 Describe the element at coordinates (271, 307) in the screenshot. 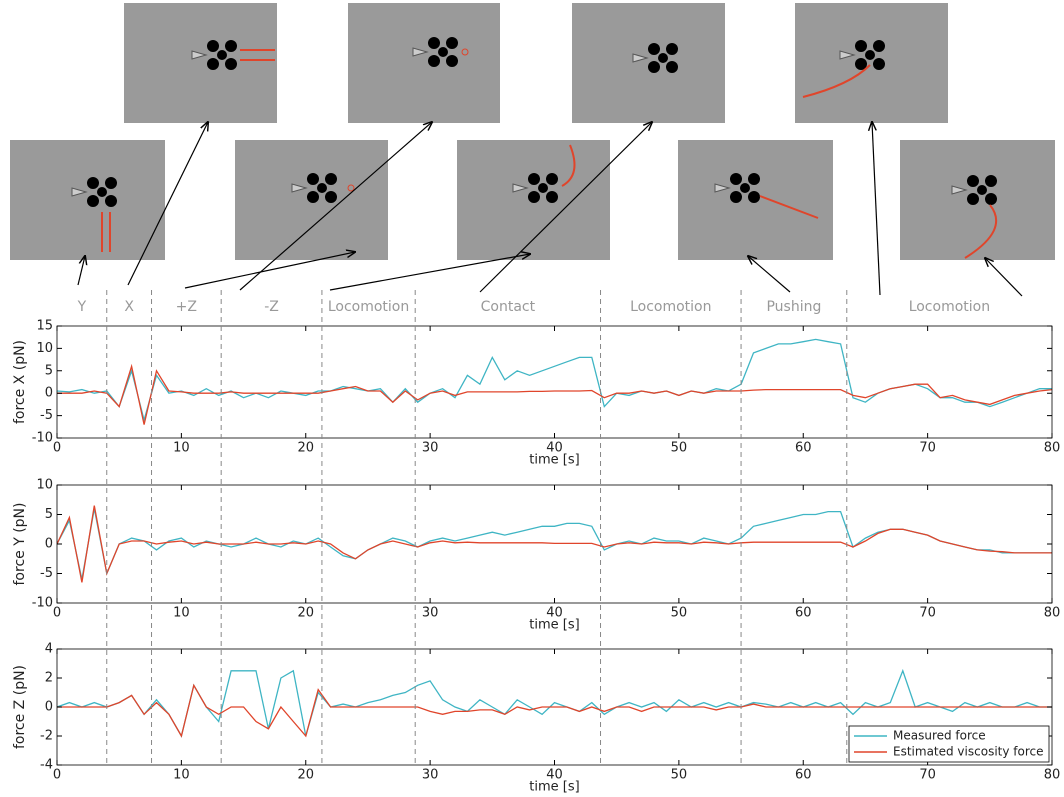

I see `phase-label: -Z` at that location.